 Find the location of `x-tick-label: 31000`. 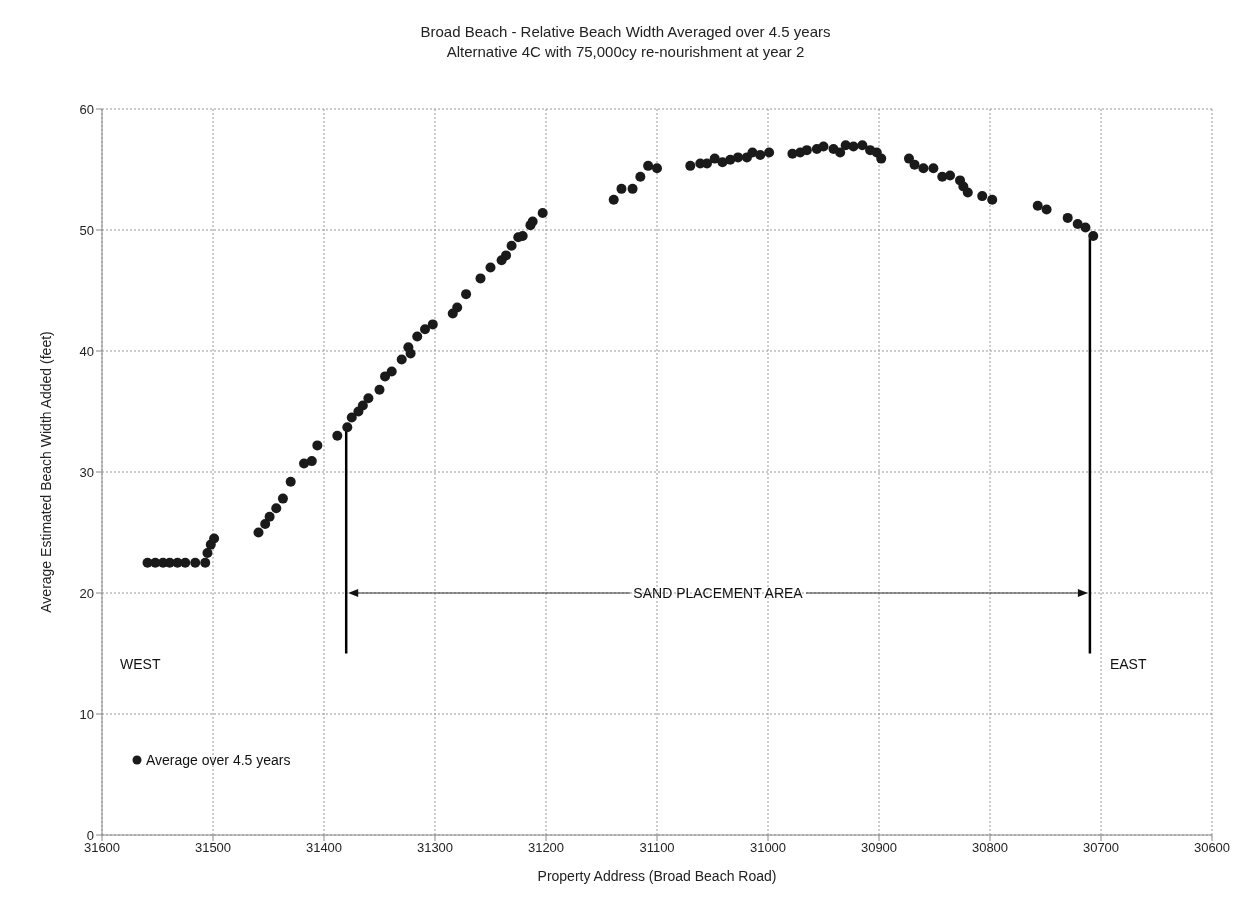

x-tick-label: 31000 is located at coordinates (768, 848).